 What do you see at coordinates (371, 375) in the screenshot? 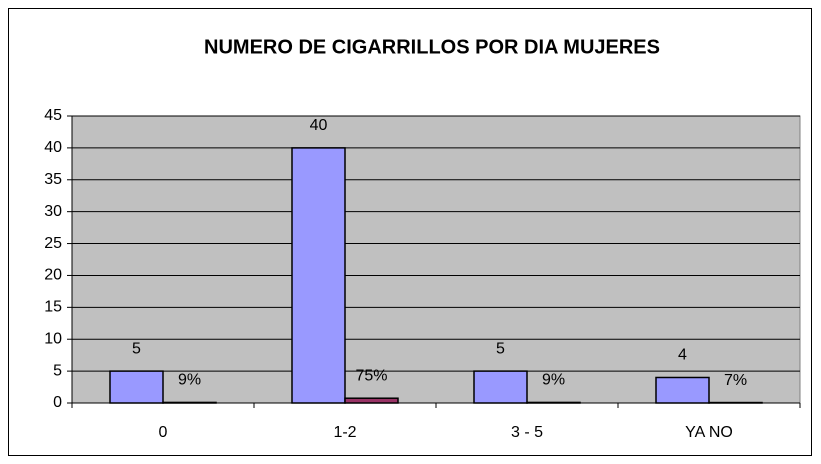
I see `data-label: 75%` at bounding box center [371, 375].